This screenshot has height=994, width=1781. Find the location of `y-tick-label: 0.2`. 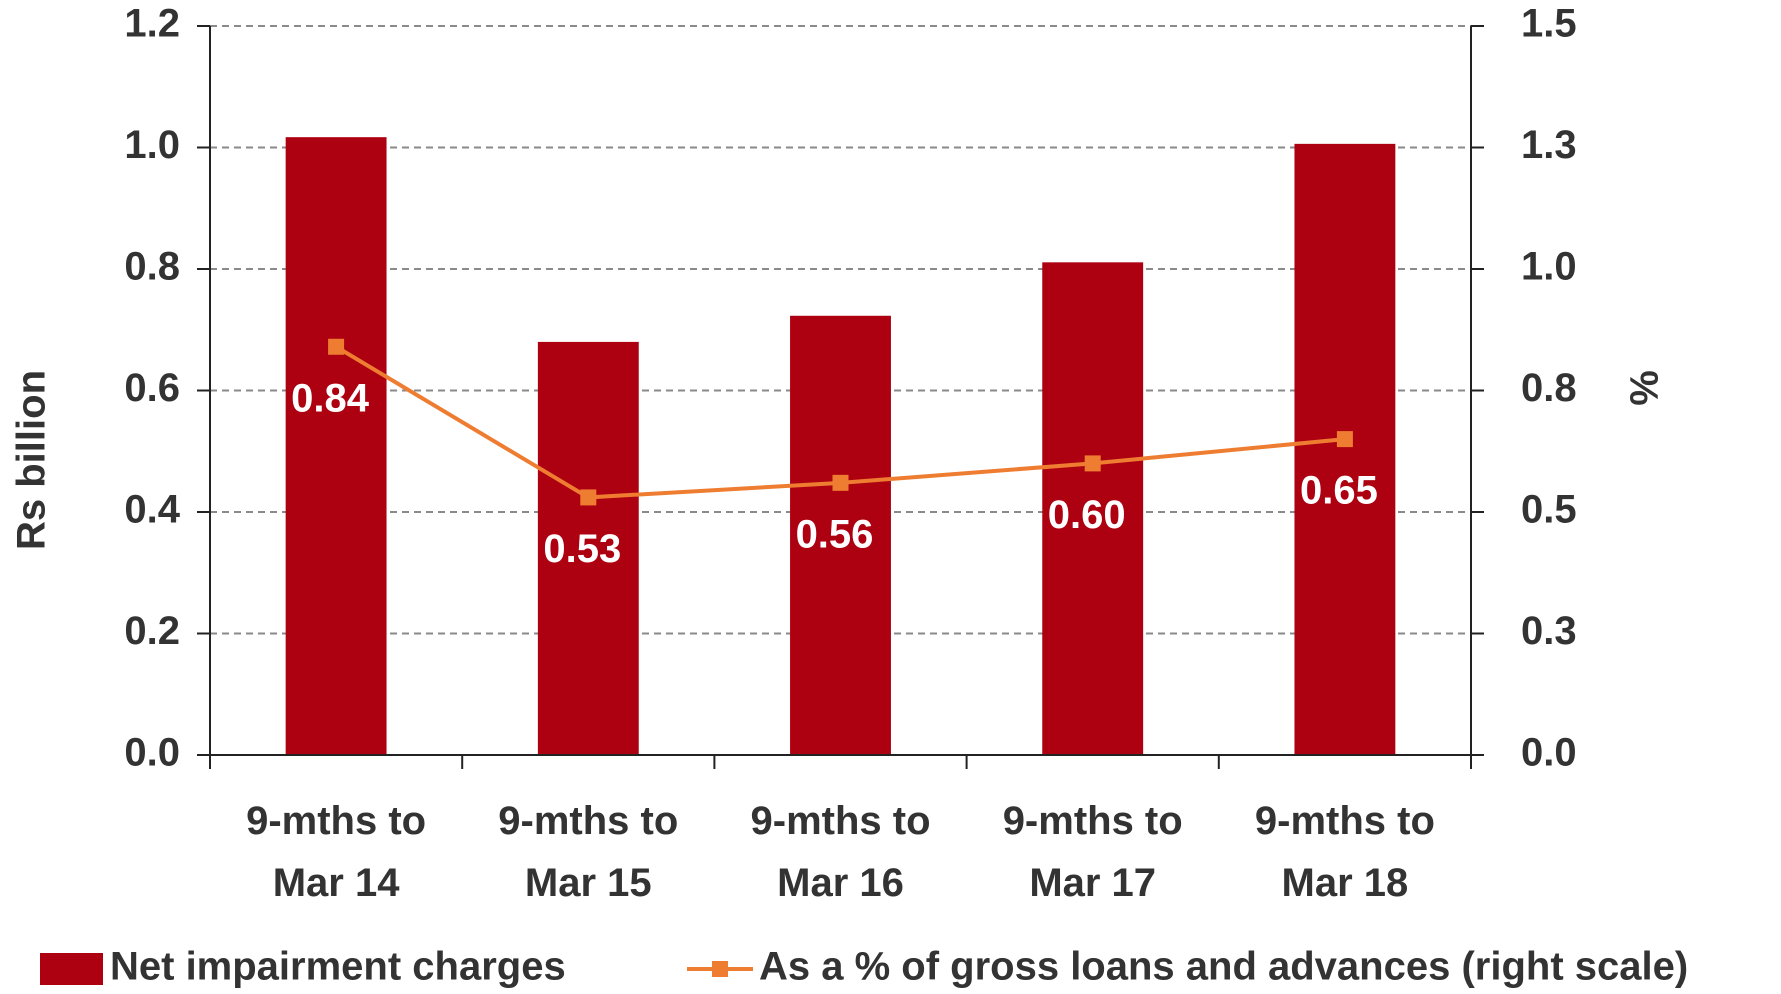

y-tick-label: 0.2 is located at coordinates (152, 631).